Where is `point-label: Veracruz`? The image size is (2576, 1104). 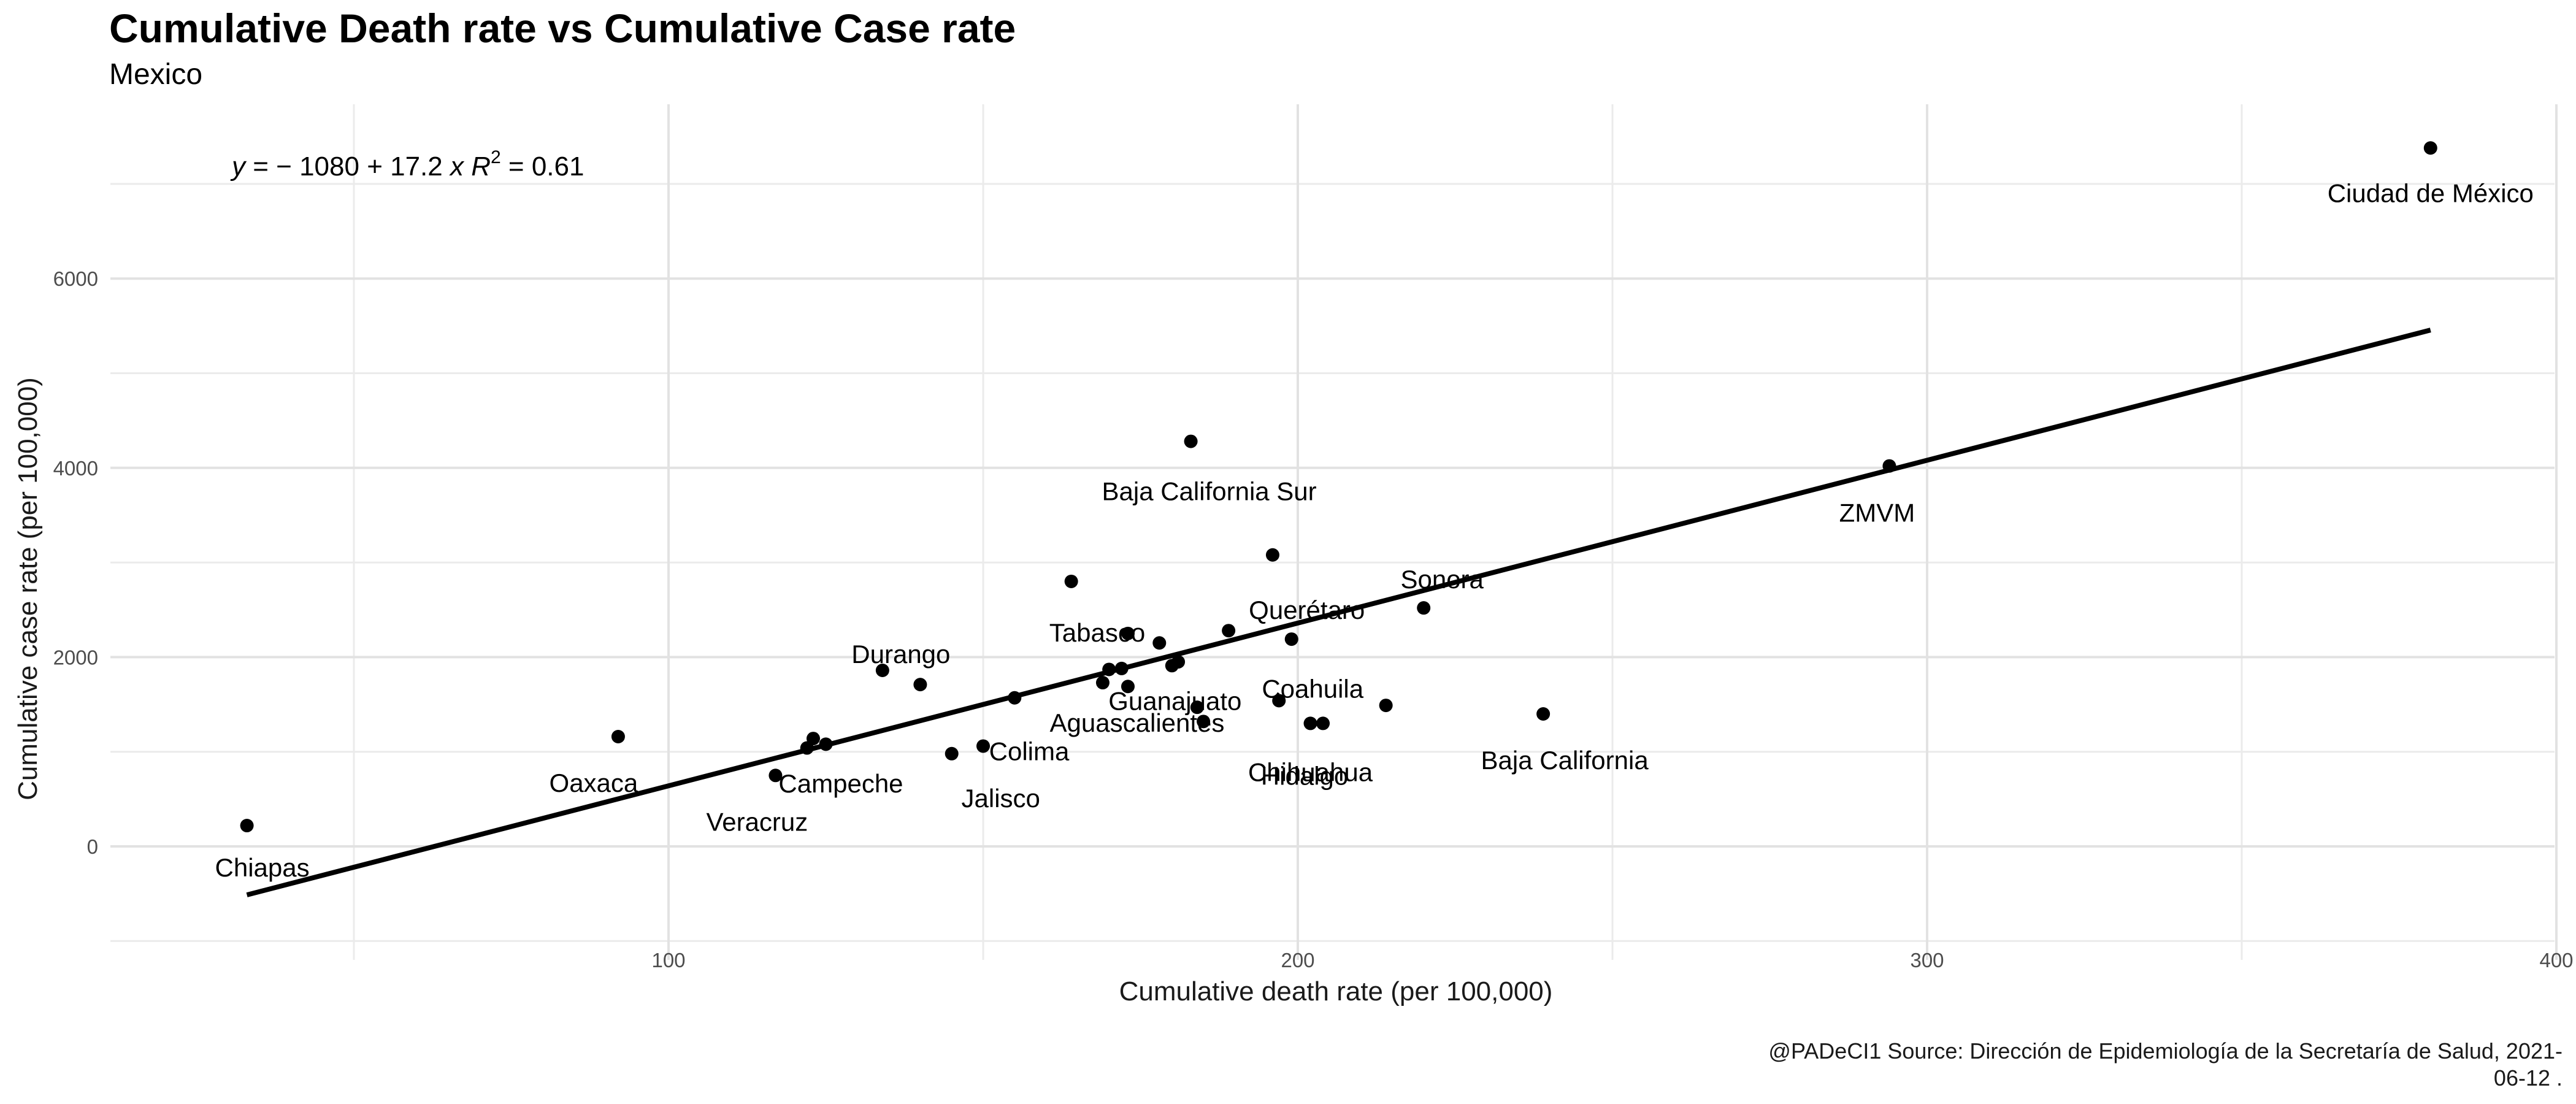 point-label: Veracruz is located at coordinates (757, 821).